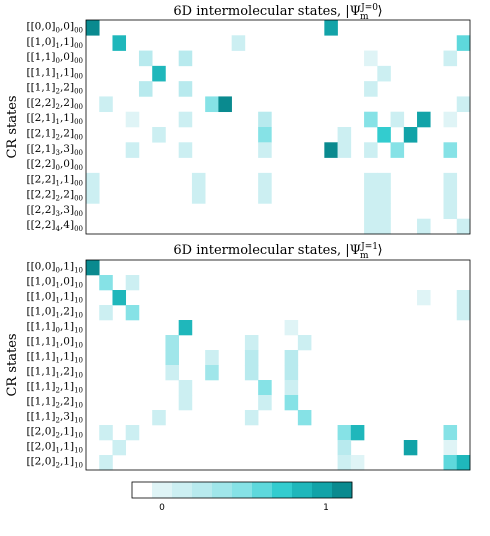  I want to click on row-label: [[2,2]0,0]00, so click(54, 165).